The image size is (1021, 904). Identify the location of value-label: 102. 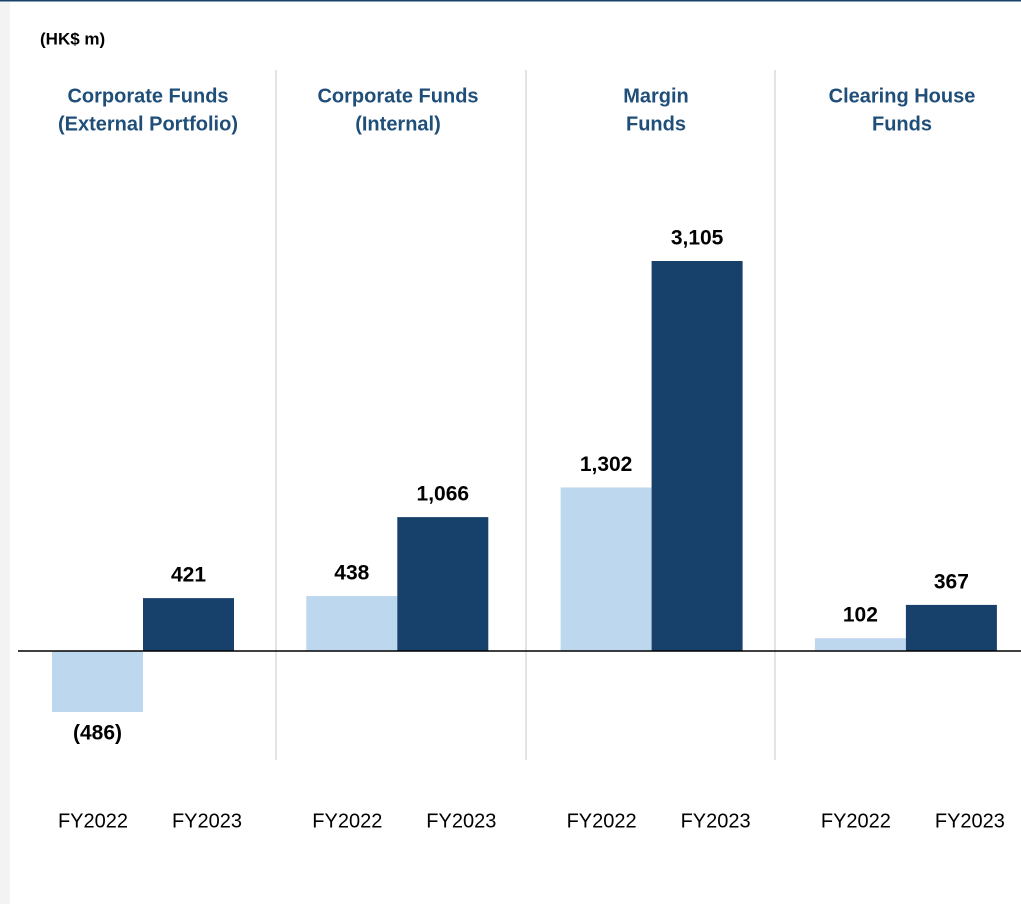
(860, 615).